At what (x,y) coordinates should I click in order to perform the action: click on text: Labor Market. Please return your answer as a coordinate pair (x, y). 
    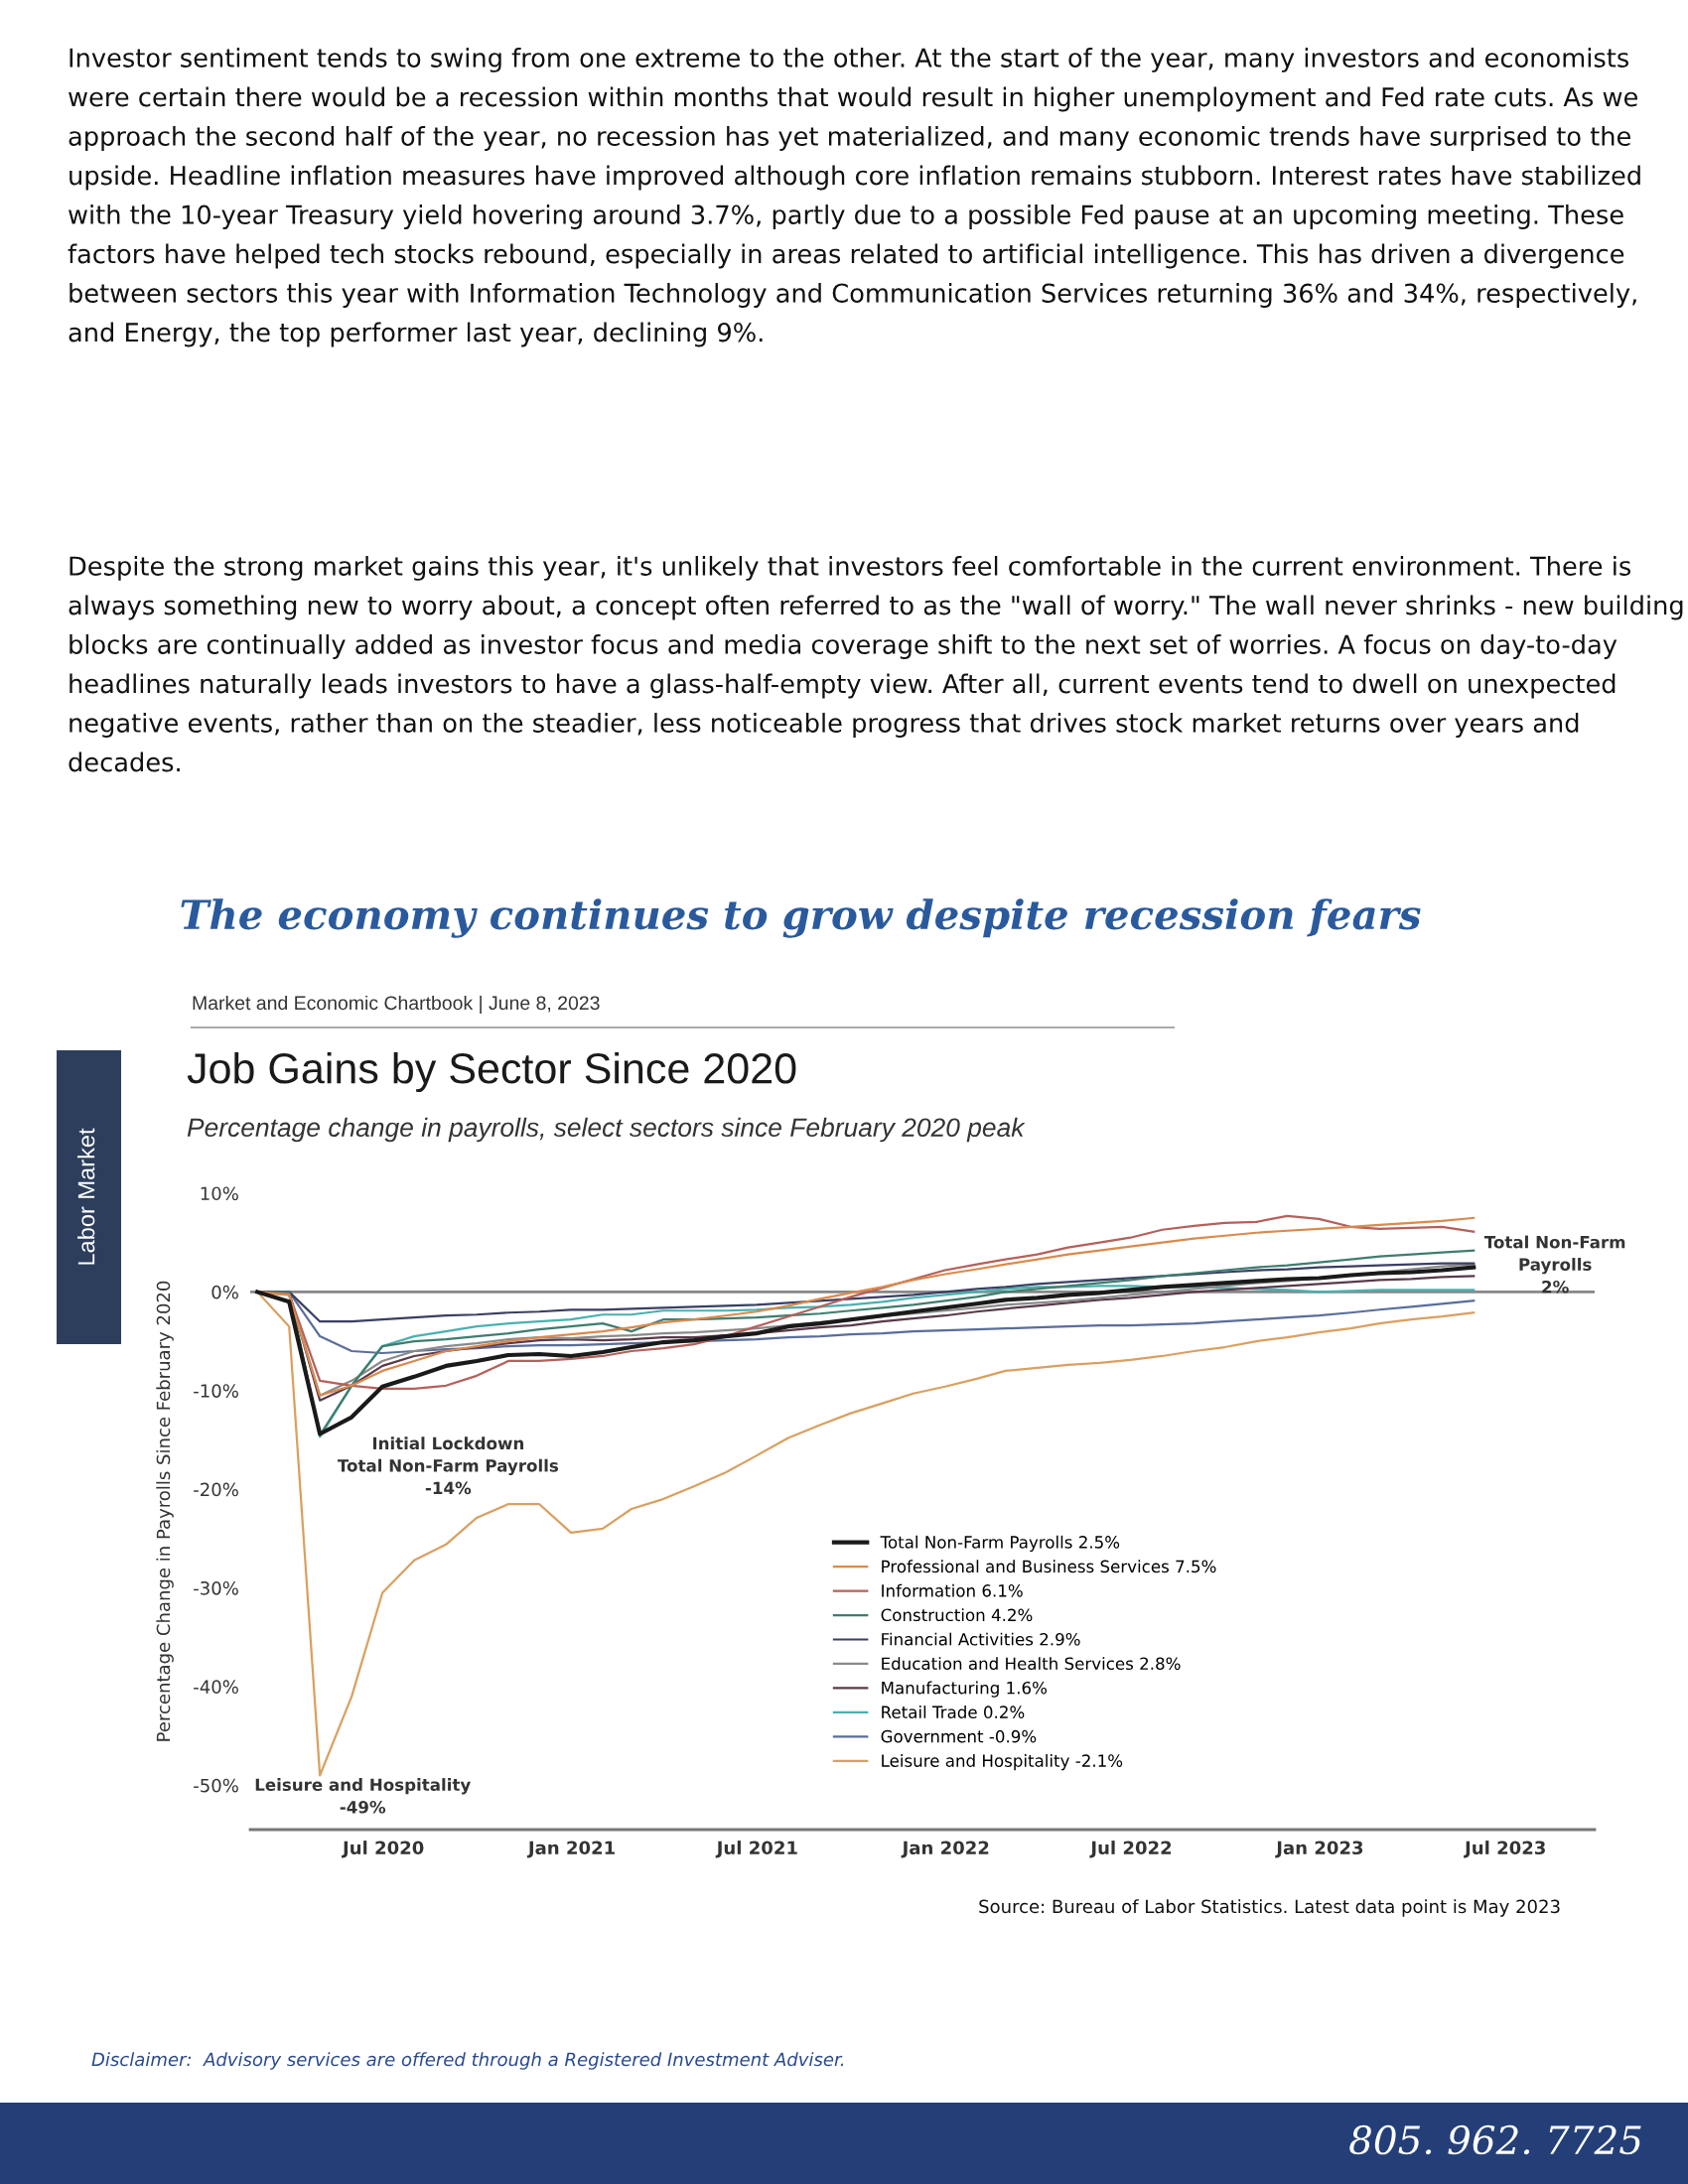
    Looking at the image, I should click on (86, 1196).